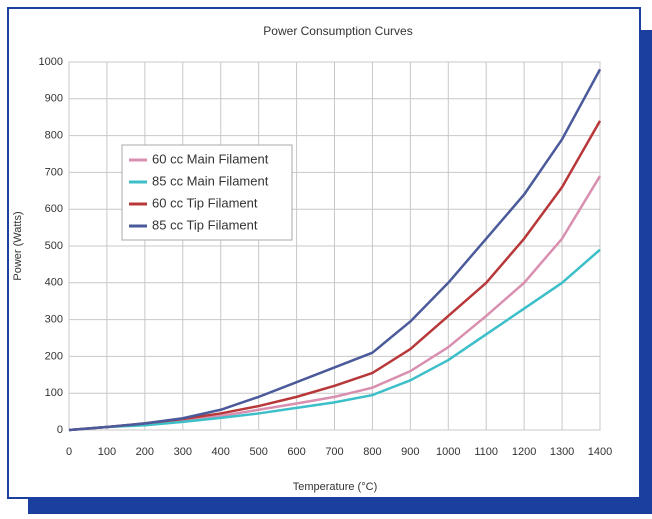  I want to click on x-tick-label: 100, so click(107, 452).